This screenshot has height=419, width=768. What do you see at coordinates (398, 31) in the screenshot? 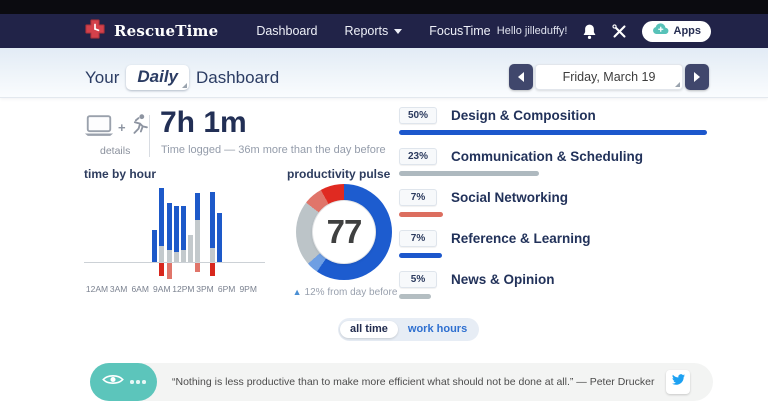
I see `caret-down-icon` at bounding box center [398, 31].